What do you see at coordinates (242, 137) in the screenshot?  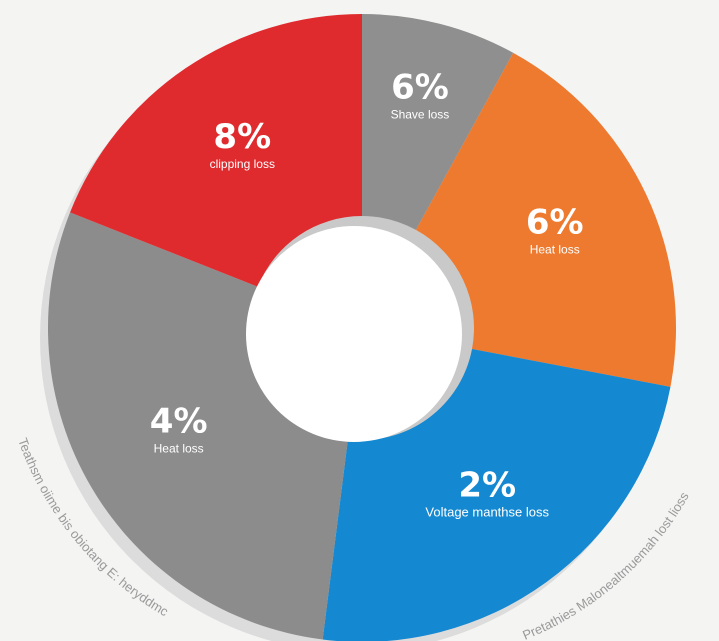 I see `slice-percent-label: 8%` at bounding box center [242, 137].